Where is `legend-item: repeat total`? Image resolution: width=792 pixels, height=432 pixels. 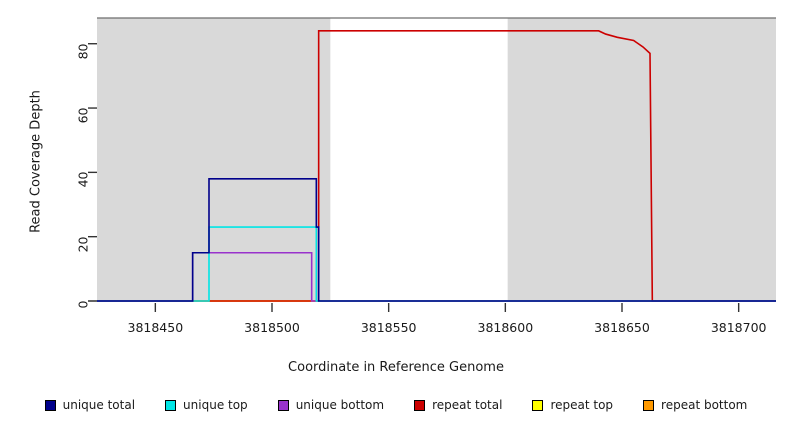 legend-item: repeat total is located at coordinates (458, 405).